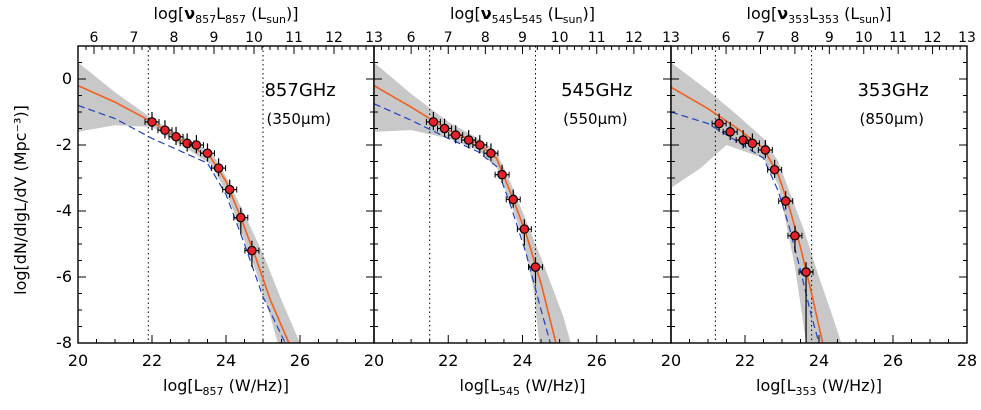 The image size is (981, 410). I want to click on top-axis-title: log[ν545L545 (Lsun)], so click(522, 15).